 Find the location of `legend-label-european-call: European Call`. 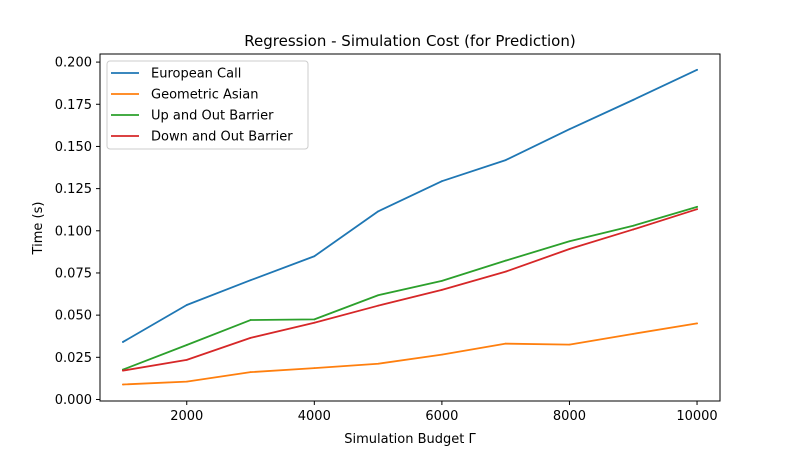

legend-label-european-call: European Call is located at coordinates (196, 74).